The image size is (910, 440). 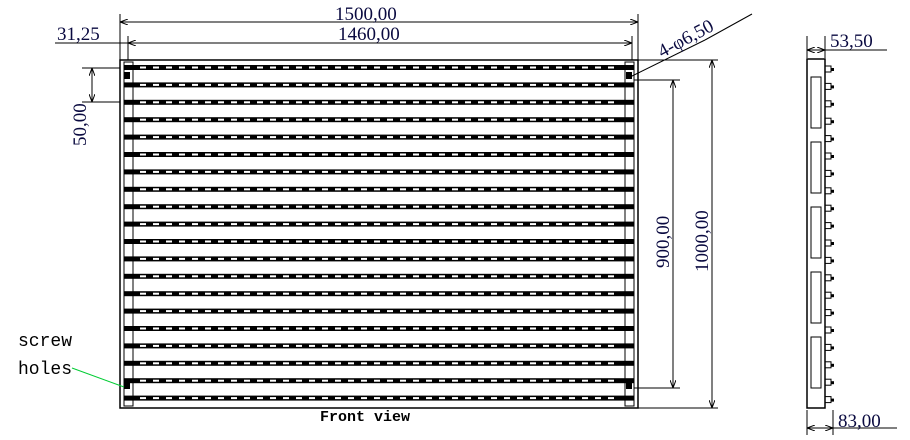 I want to click on side-frame, so click(x=816, y=233).